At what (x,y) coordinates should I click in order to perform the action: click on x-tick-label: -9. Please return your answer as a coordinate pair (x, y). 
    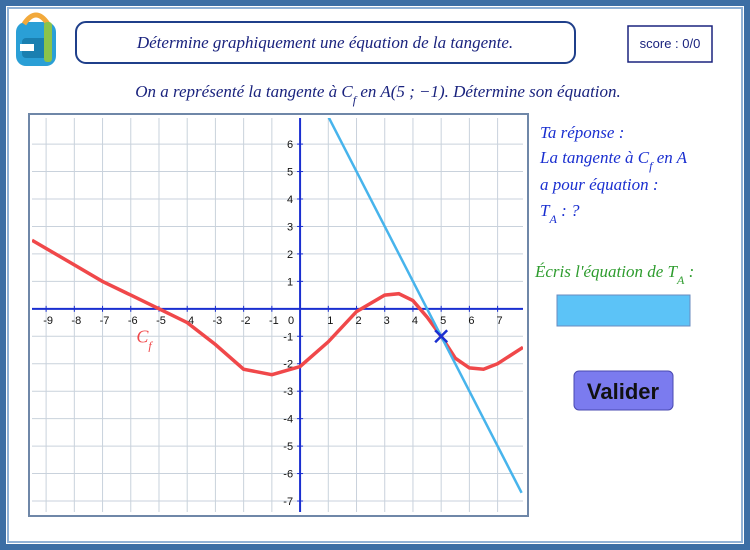
    Looking at the image, I should click on (48, 321).